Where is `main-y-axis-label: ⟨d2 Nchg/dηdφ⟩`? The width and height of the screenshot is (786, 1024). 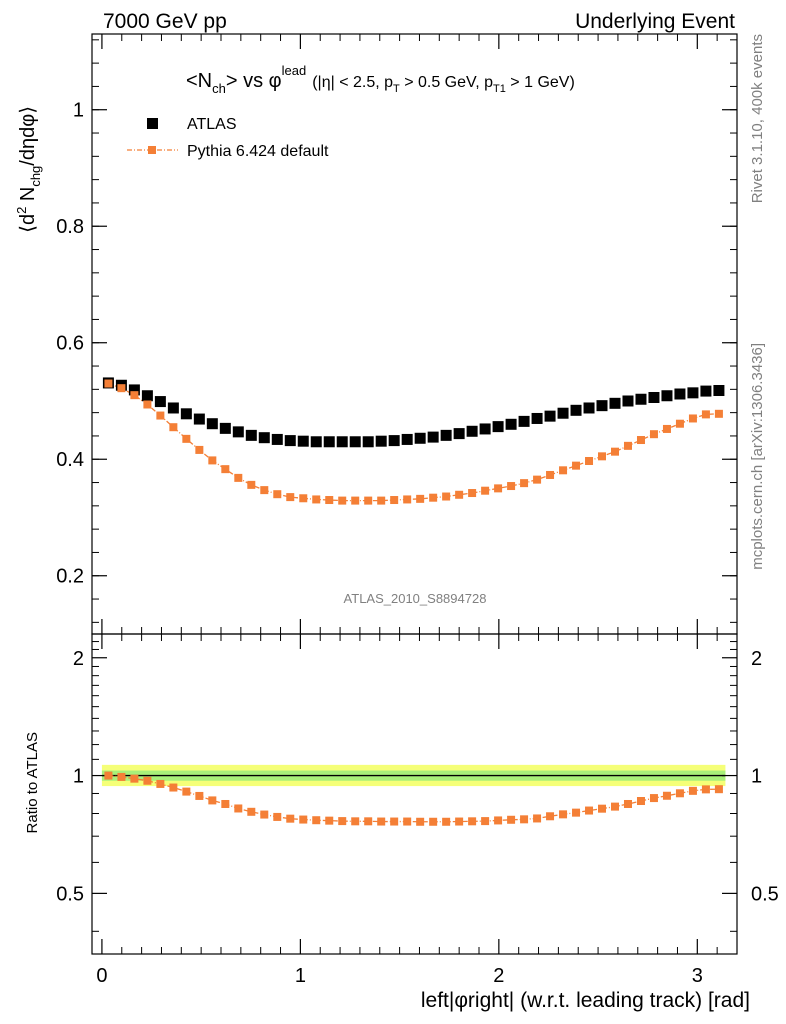 main-y-axis-label: ⟨d2 Nchg/dηdφ⟩ is located at coordinates (28, 169).